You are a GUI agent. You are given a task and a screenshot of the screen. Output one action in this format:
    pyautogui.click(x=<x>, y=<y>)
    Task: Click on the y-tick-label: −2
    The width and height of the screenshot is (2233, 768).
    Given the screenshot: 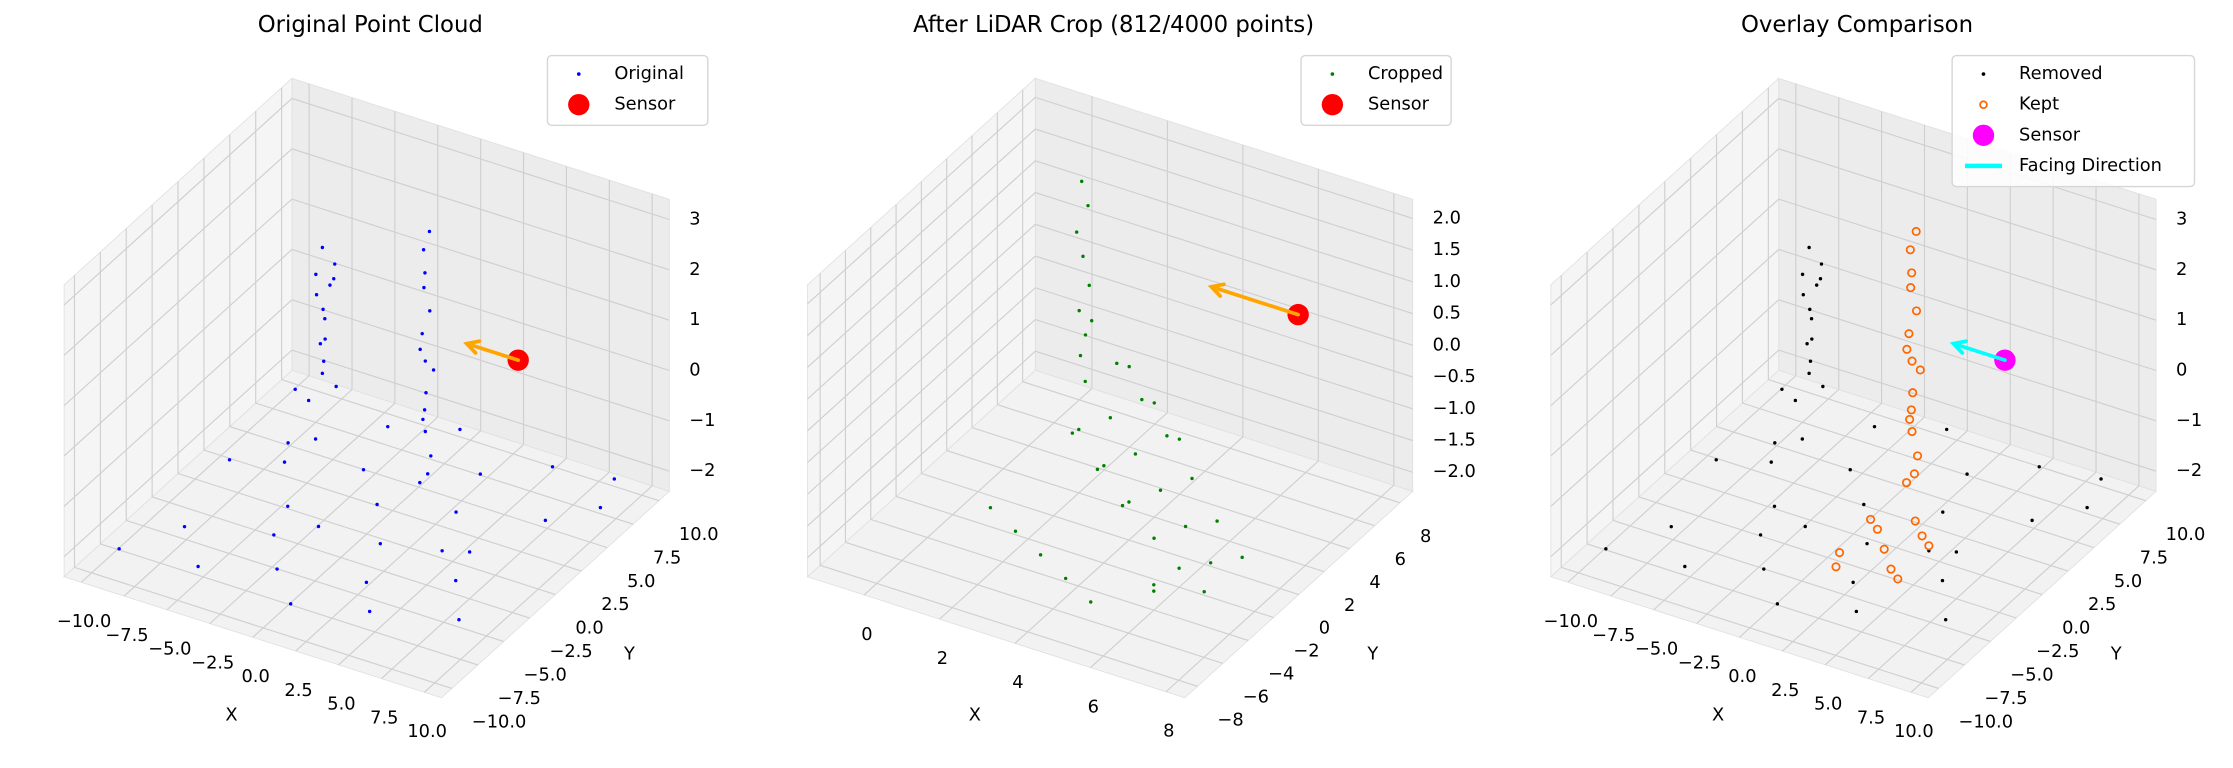 What is the action you would take?
    pyautogui.click(x=1306, y=651)
    